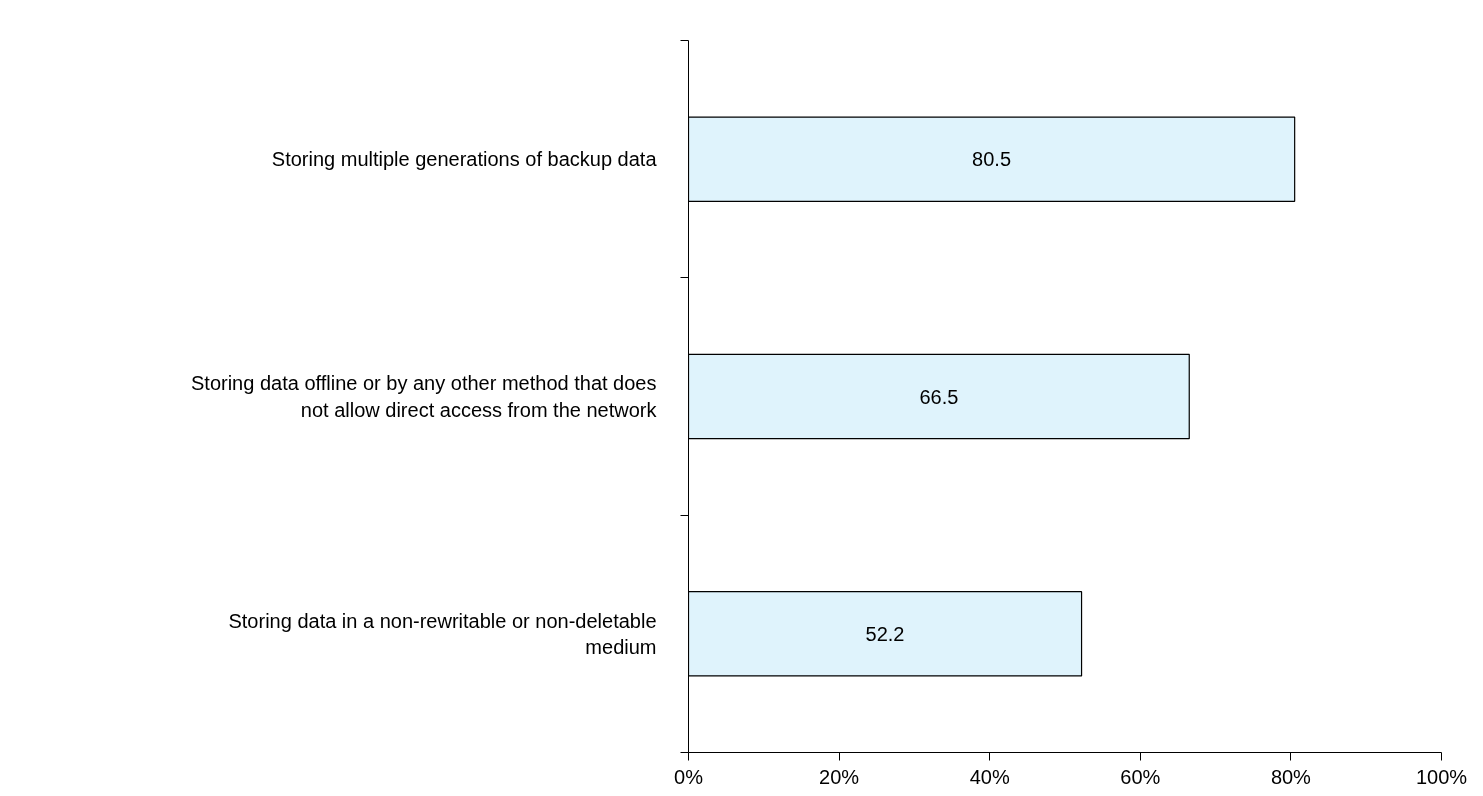 Image resolution: width=1483 pixels, height=796 pixels. I want to click on y-tick-label: Storing data offline or by any other method that does not allow direct access from the network, so click(424, 396).